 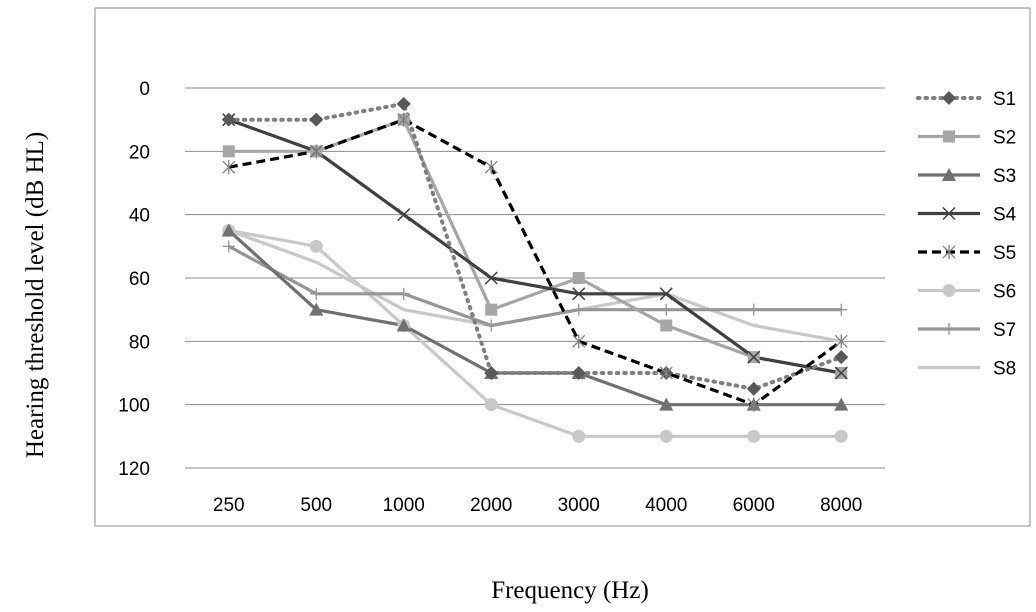 What do you see at coordinates (754, 505) in the screenshot?
I see `x-tick-label: 6000` at bounding box center [754, 505].